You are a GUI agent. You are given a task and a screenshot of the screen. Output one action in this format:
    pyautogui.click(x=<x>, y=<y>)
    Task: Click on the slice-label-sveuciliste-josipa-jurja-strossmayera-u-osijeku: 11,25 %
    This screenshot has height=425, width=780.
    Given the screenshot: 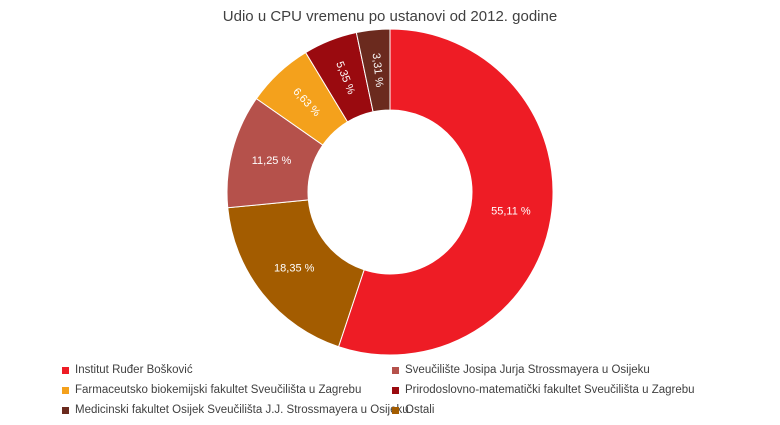 What is the action you would take?
    pyautogui.click(x=272, y=161)
    